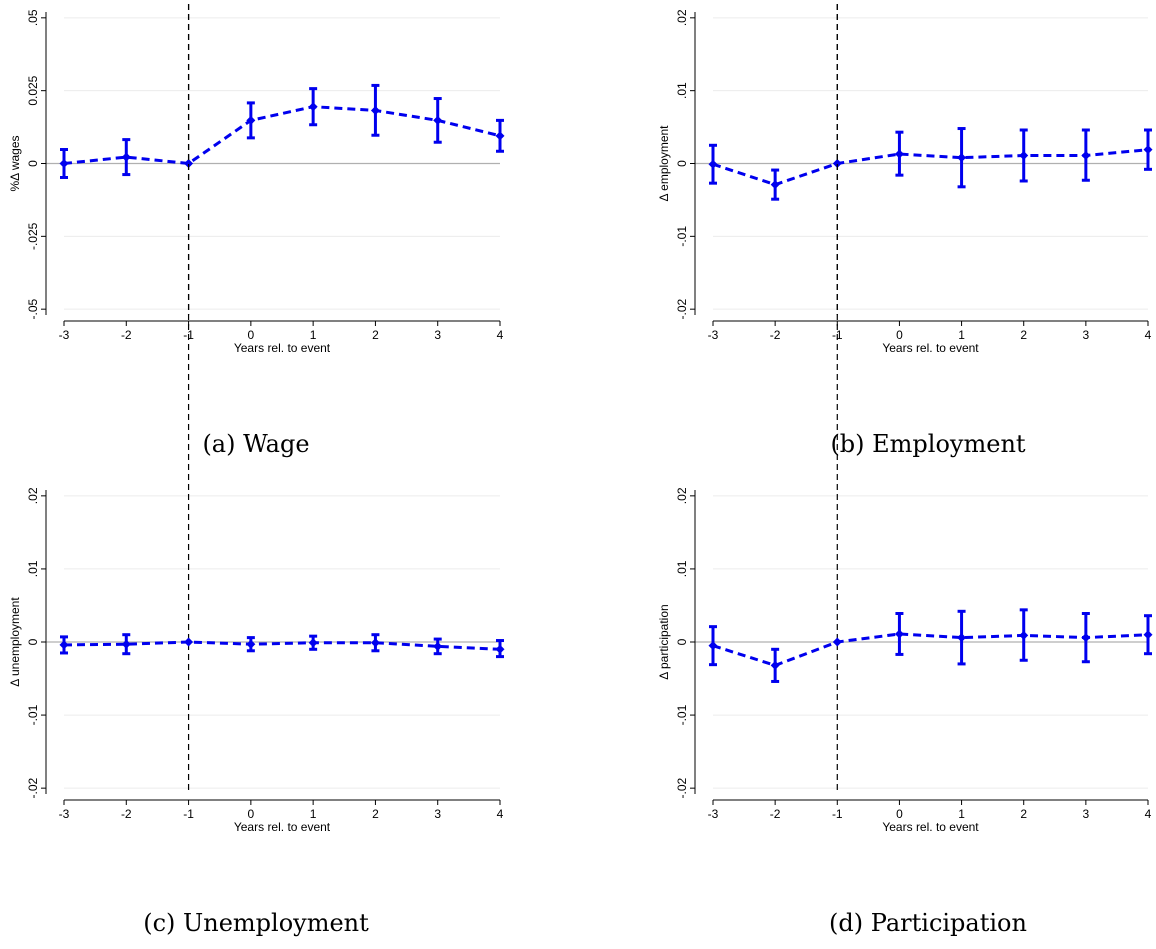  Describe the element at coordinates (927, 444) in the screenshot. I see `panel-caption: (b) Employment` at that location.